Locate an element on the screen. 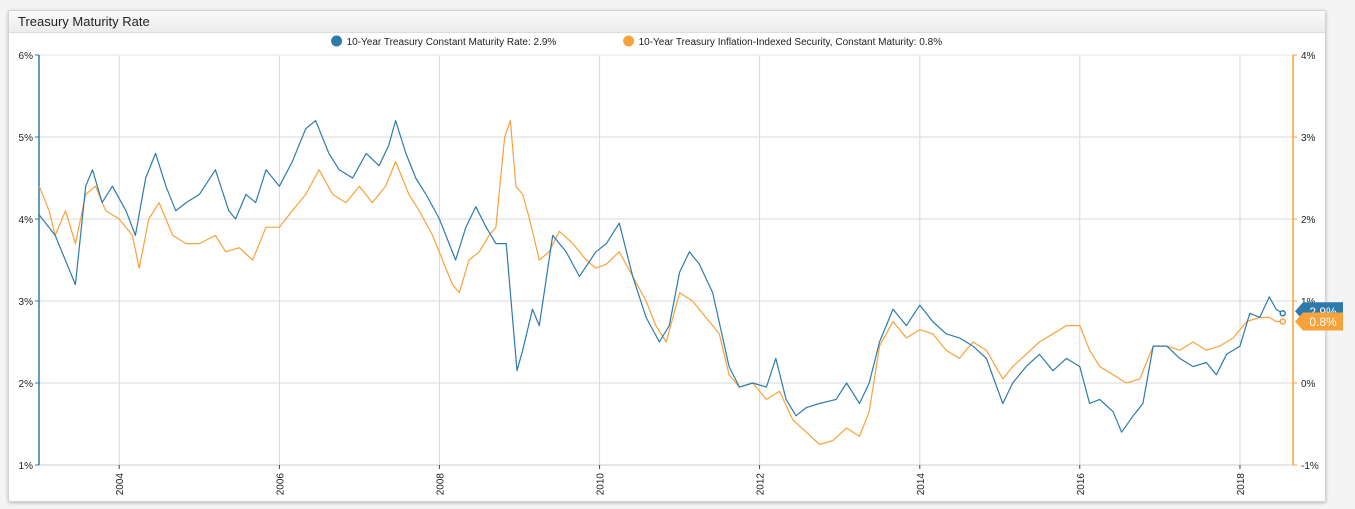 This screenshot has height=509, width=1355. x-tick-label: 2012 is located at coordinates (761, 484).